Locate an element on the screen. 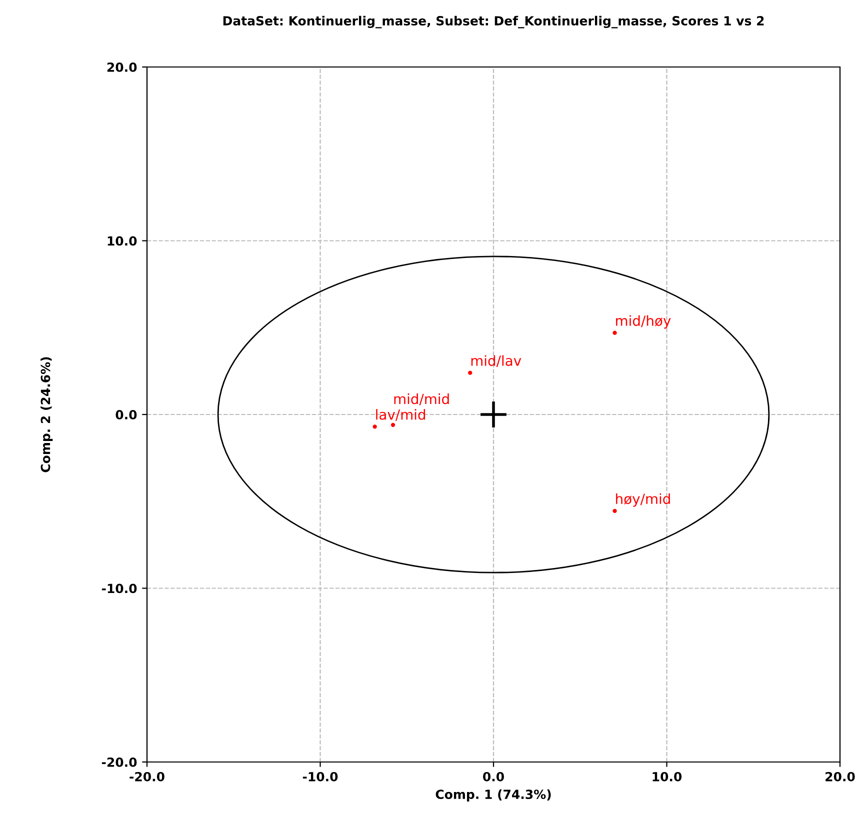 The image size is (857, 827). chart-title: DataSet: Kontinuerlig_masse, Subset: Def_Kontinuerlig_masse, Scores 1 vs 2 is located at coordinates (493, 22).